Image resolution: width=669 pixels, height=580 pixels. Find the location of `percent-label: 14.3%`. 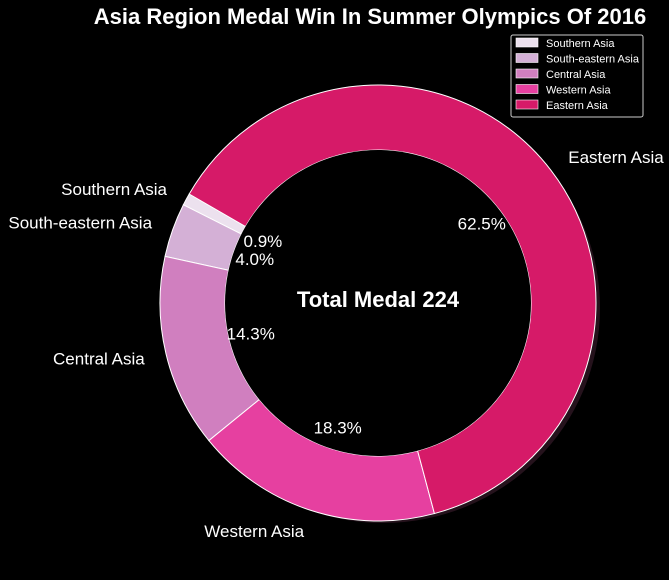

percent-label: 14.3% is located at coordinates (251, 333).